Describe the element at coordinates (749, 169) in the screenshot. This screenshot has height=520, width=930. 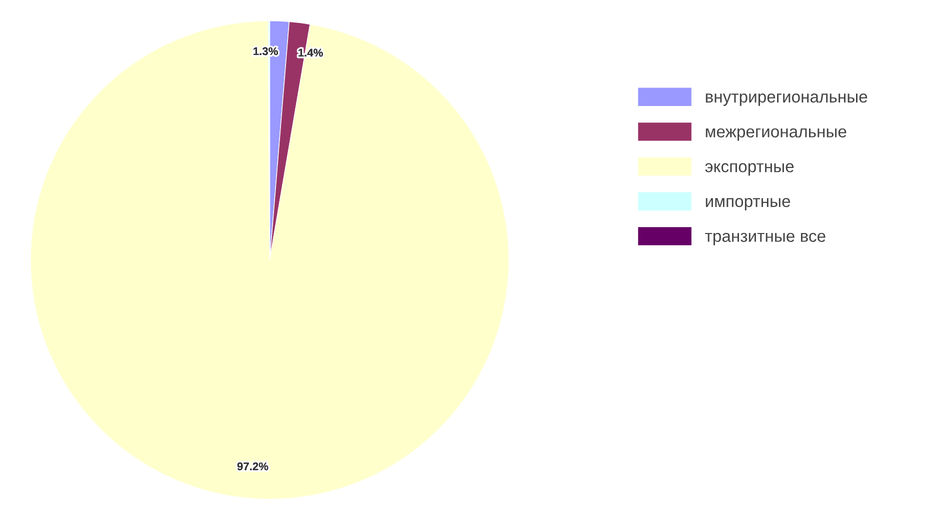
I see `legend-label: экспортные` at that location.